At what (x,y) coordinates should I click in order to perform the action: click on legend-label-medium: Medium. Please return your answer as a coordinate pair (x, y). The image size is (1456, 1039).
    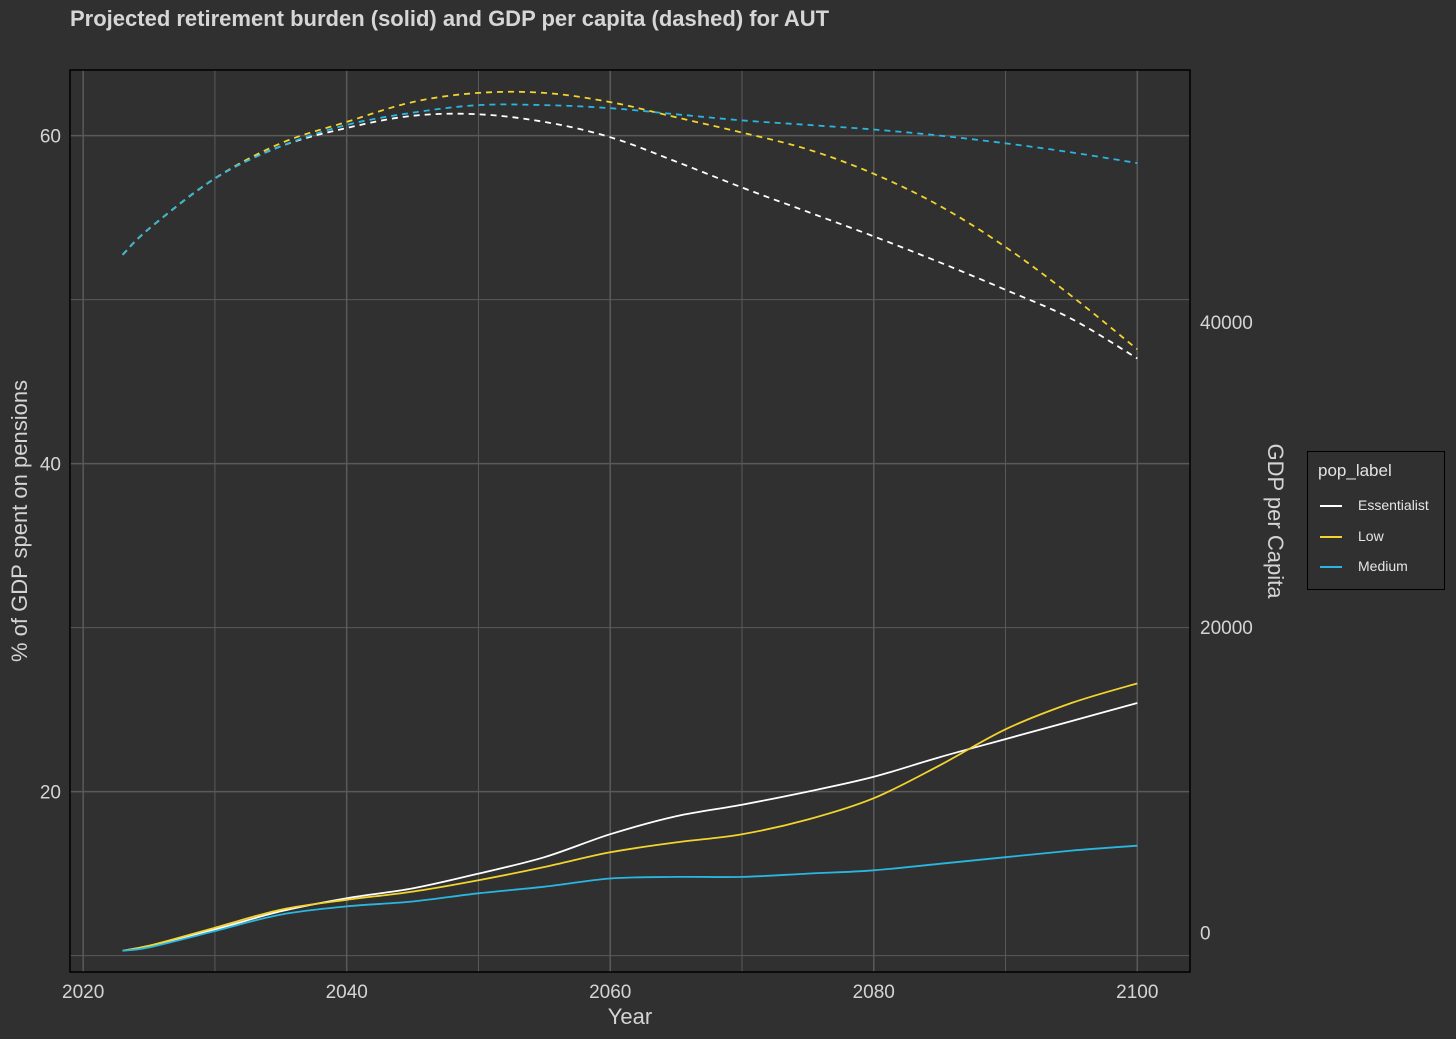
    Looking at the image, I should click on (1383, 566).